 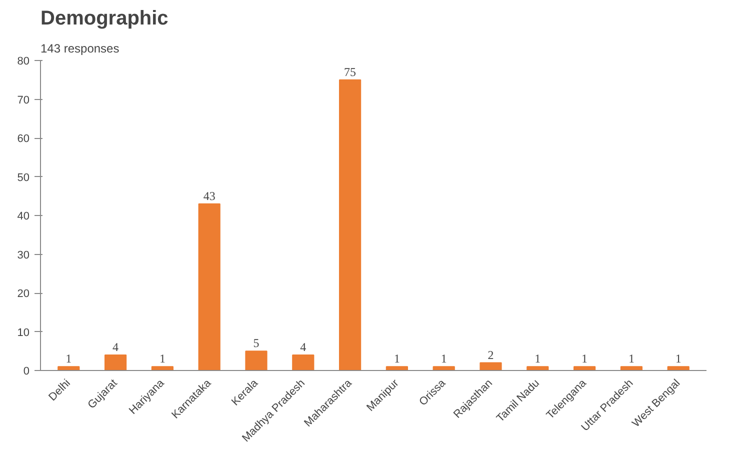 I want to click on chart-title: Demographic, so click(x=104, y=19).